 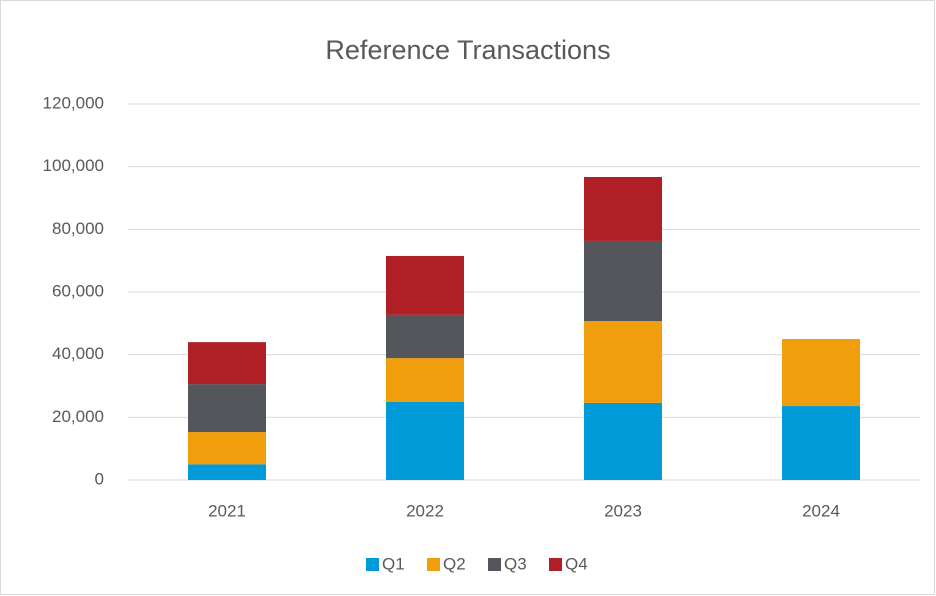 What do you see at coordinates (393, 563) in the screenshot?
I see `legend-label: Q1` at bounding box center [393, 563].